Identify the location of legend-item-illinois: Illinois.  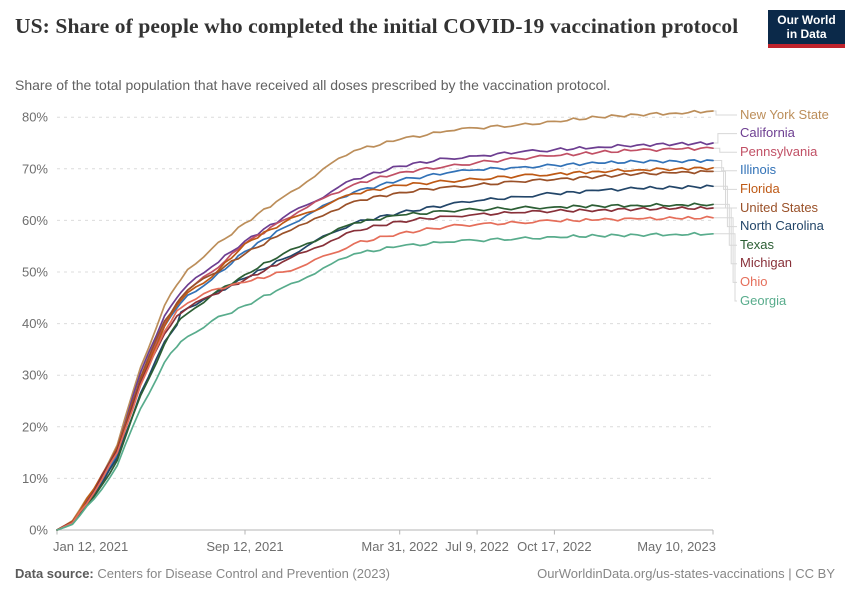
(758, 170).